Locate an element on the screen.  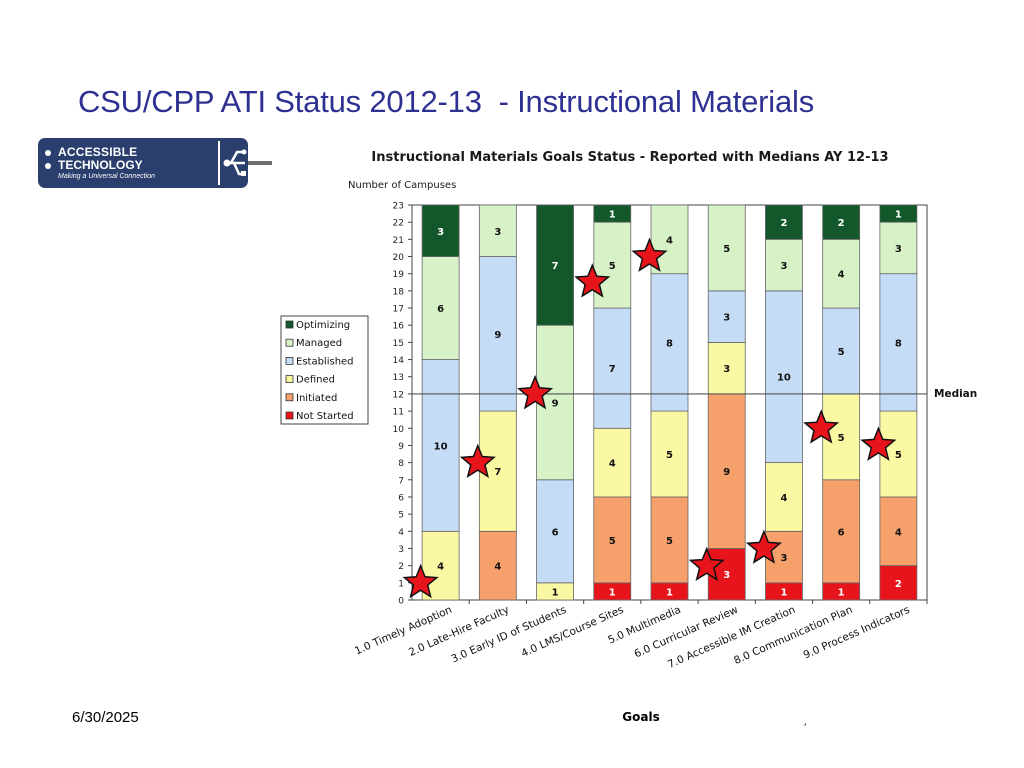
y-tick-label: 8 is located at coordinates (401, 464).